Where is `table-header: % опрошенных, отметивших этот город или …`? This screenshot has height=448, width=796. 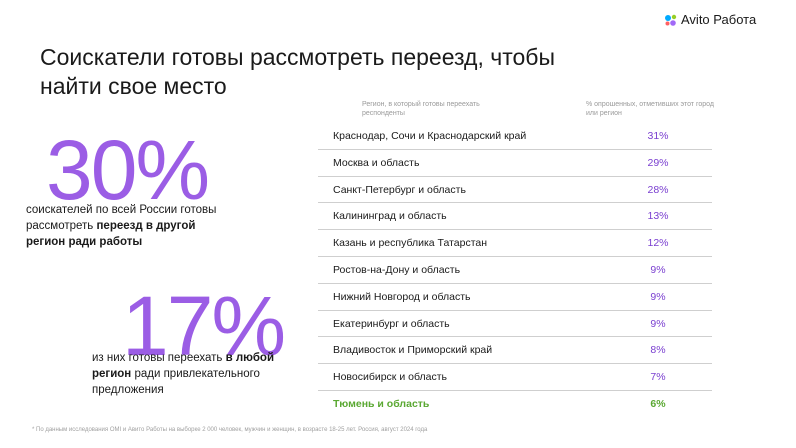 table-header: % опрошенных, отметивших этот город или … is located at coordinates (650, 109).